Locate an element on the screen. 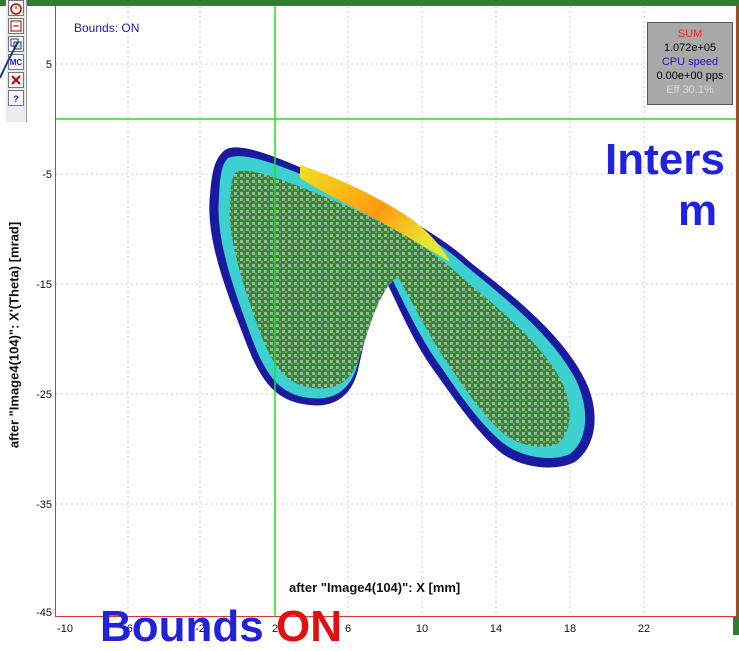 The width and height of the screenshot is (739, 651). x-tick-label: 14 is located at coordinates (496, 629).